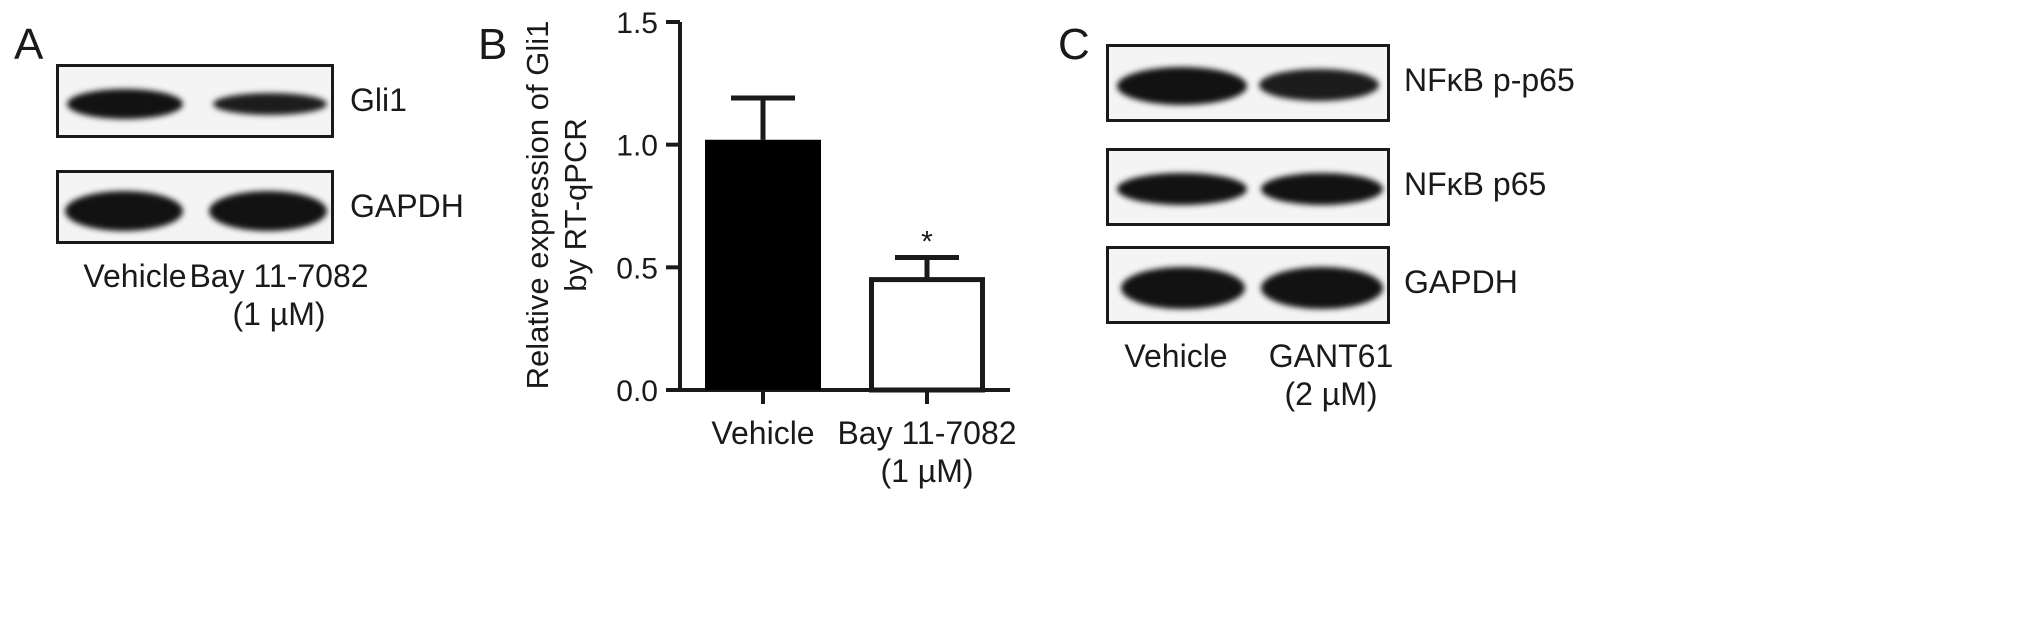  I want to click on panel-letter-c: C, so click(1074, 44).